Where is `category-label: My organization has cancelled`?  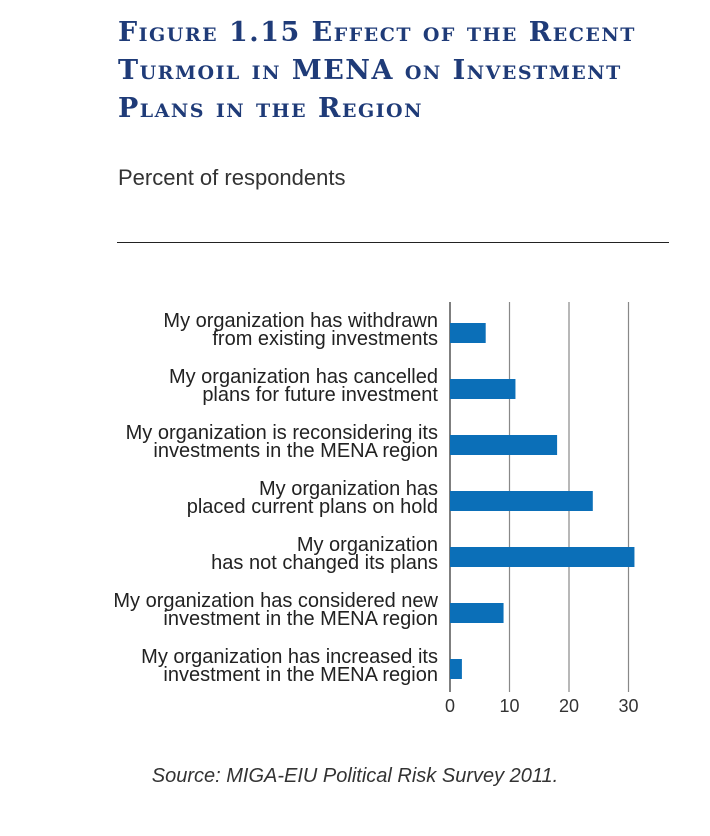
category-label: My organization has cancelled is located at coordinates (303, 377).